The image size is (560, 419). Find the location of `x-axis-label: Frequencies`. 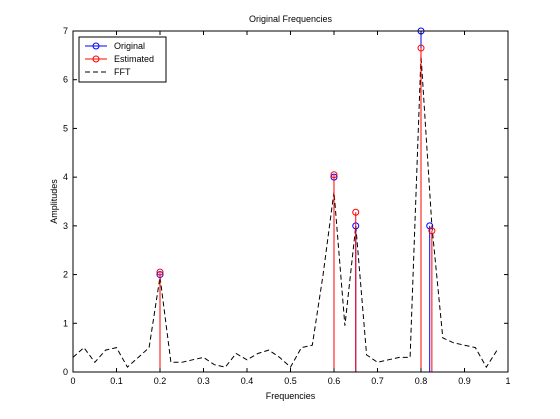

x-axis-label: Frequencies is located at coordinates (291, 396).